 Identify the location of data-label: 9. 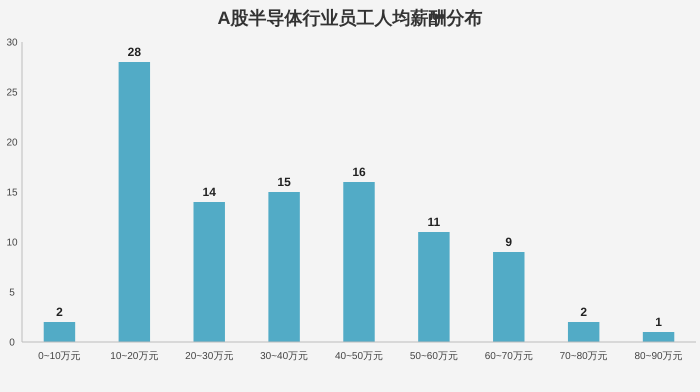
(508, 242).